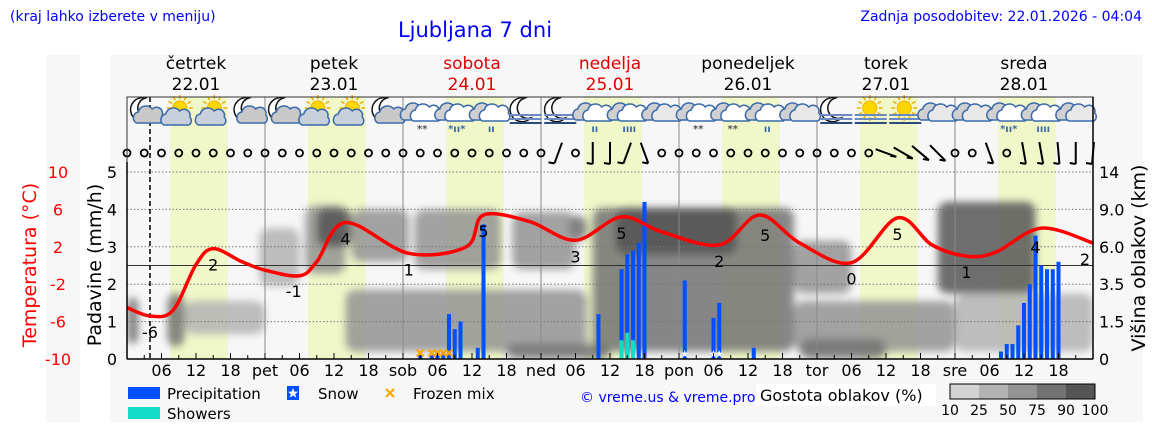  Describe the element at coordinates (800, 112) in the screenshot. I see `overcast-icon` at that location.